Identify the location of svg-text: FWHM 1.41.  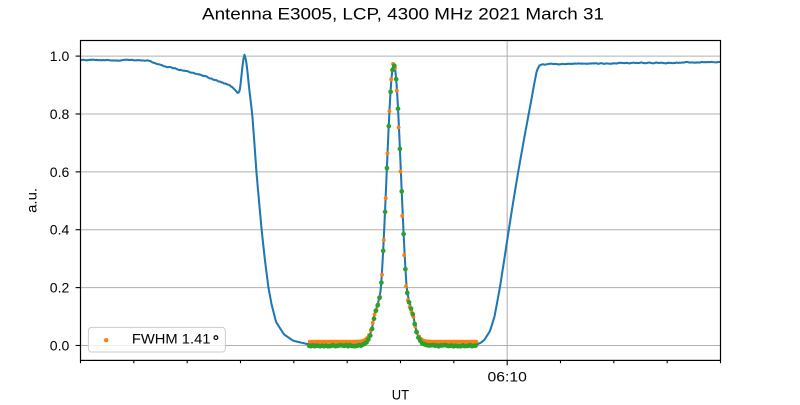
(171, 338).